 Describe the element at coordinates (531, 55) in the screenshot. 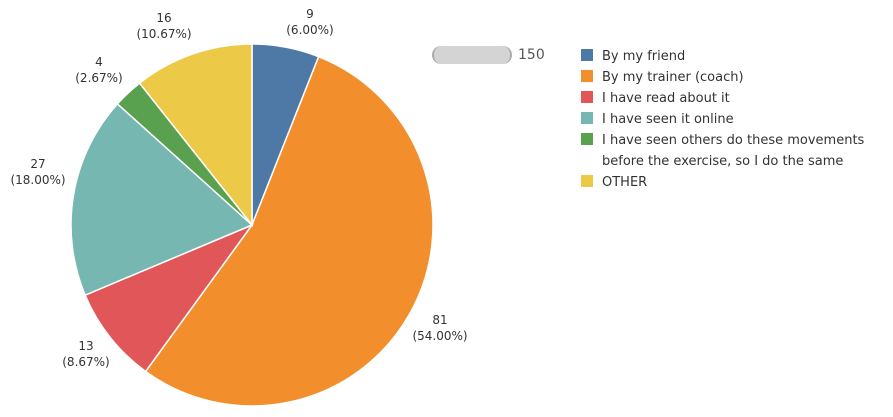

I see `size-legend-value: 150` at that location.